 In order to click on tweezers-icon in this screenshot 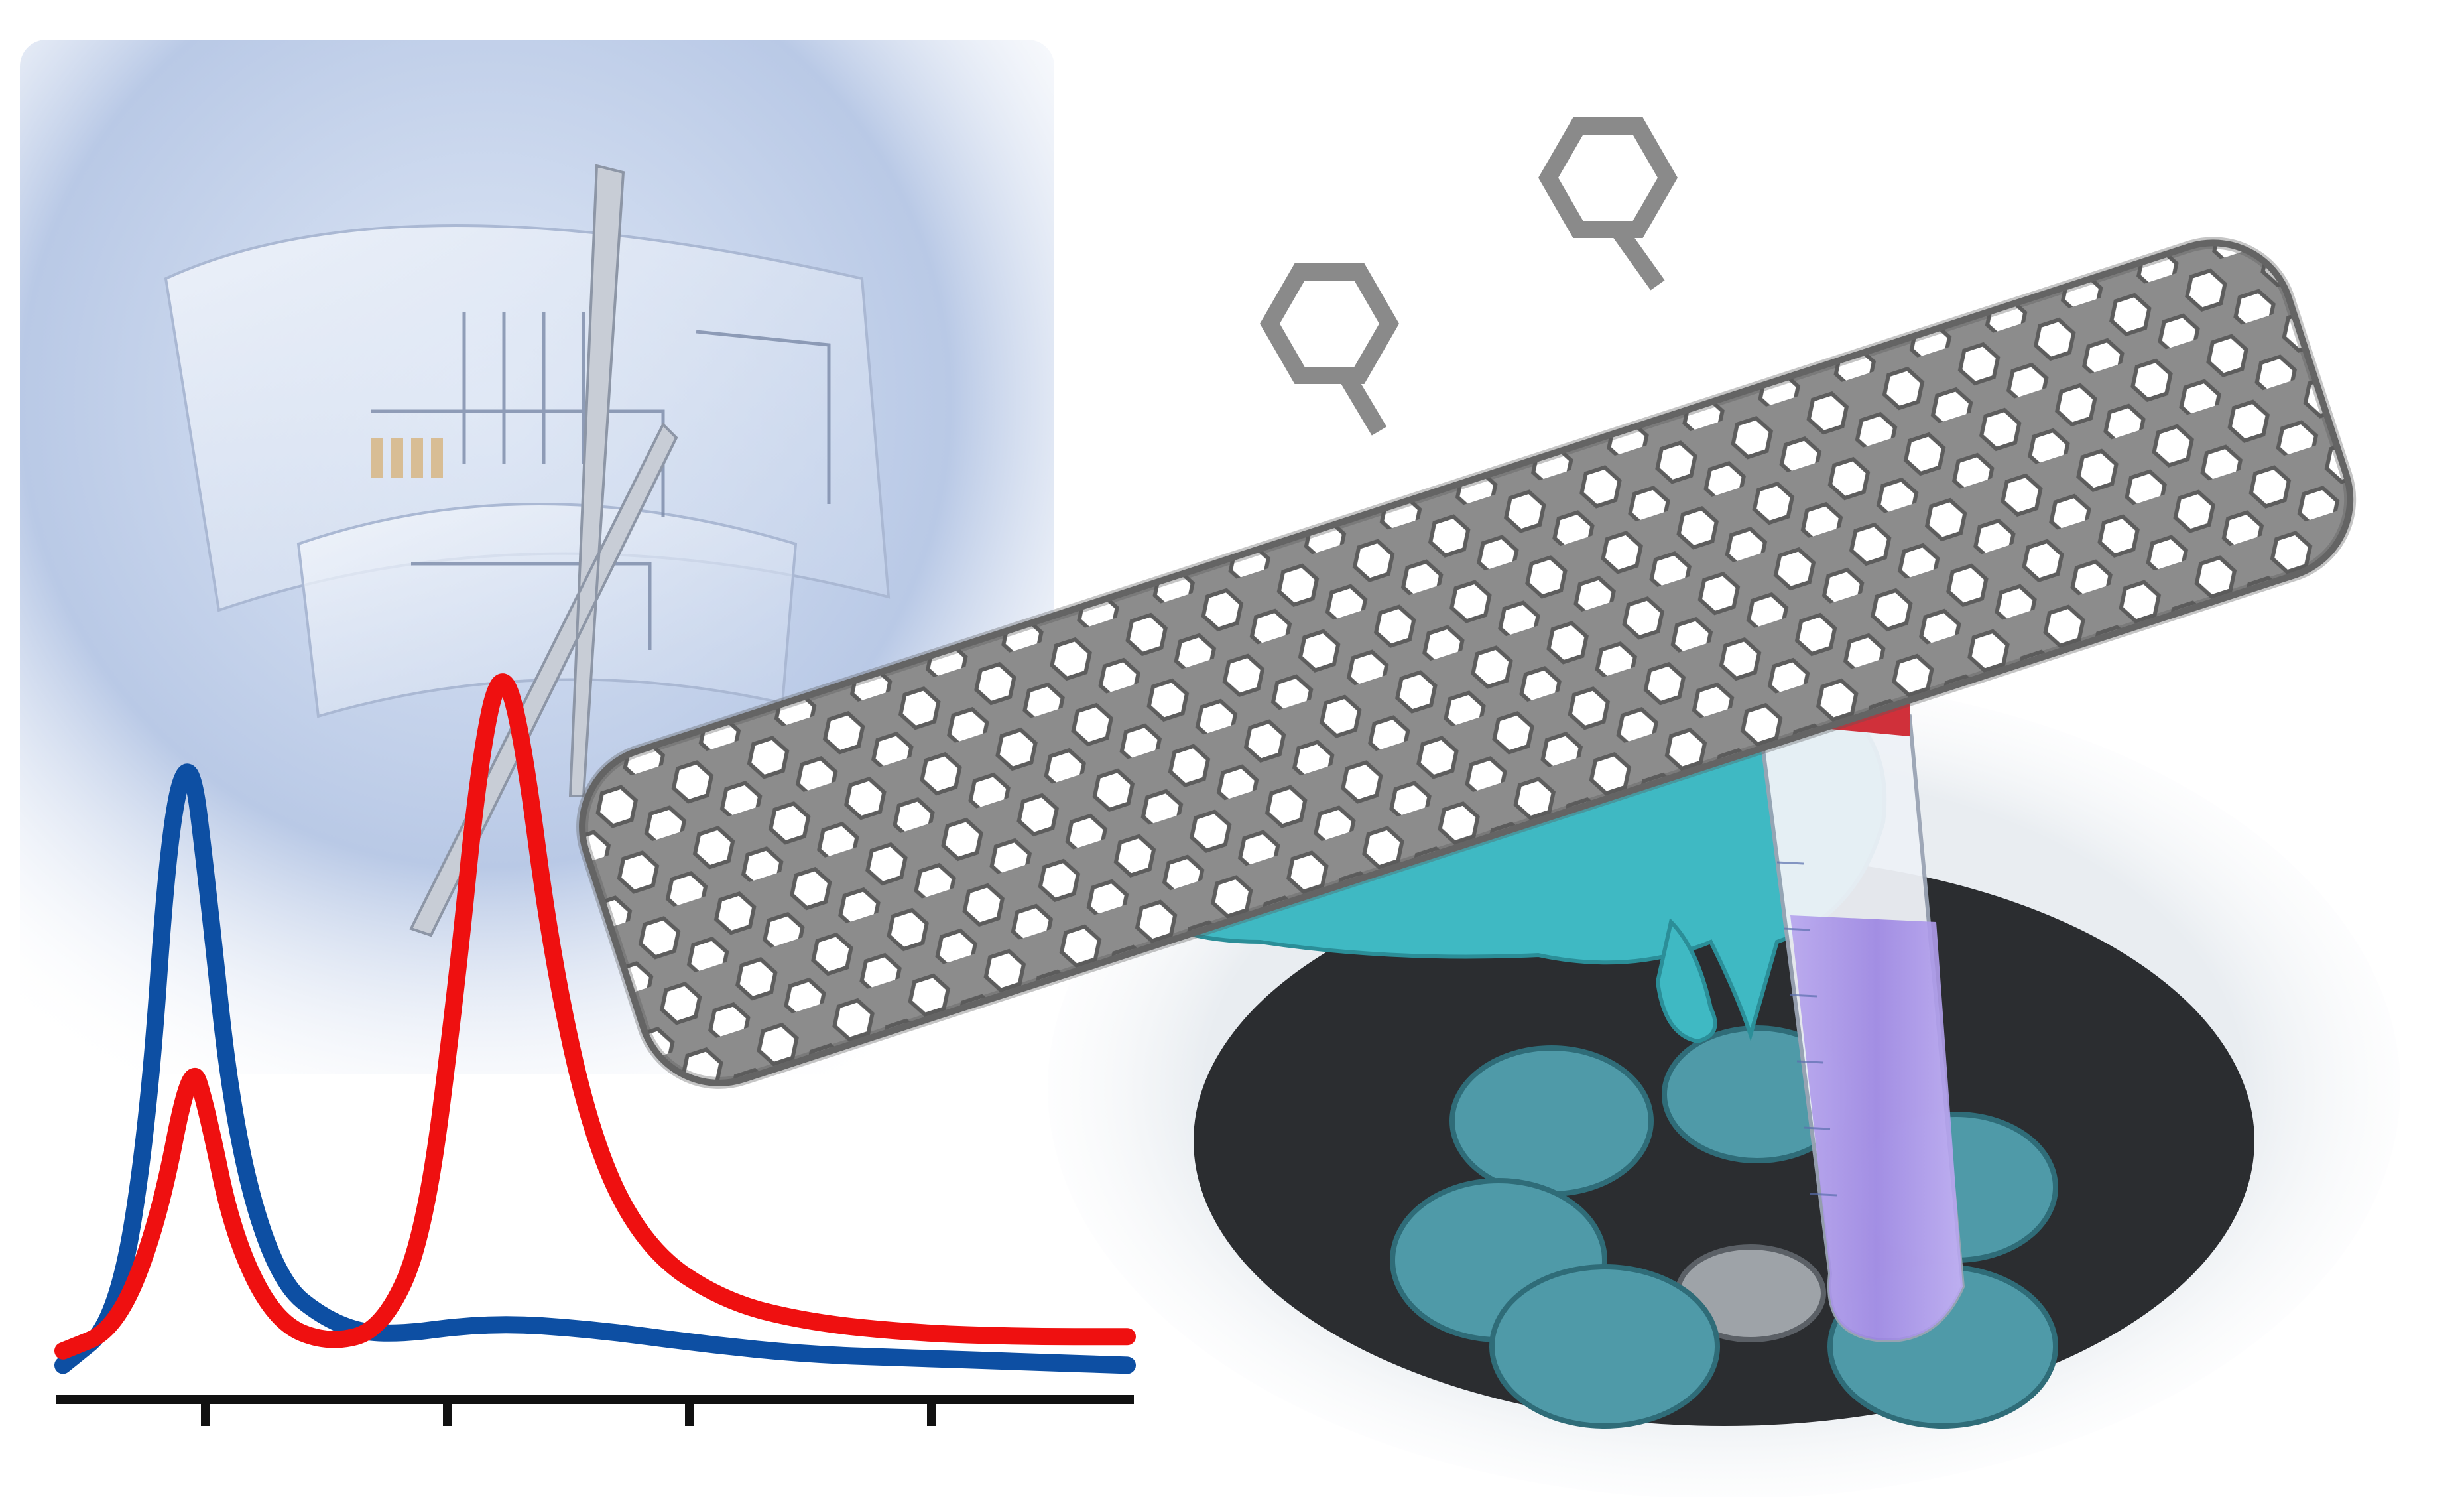, I will do `click(544, 550)`.